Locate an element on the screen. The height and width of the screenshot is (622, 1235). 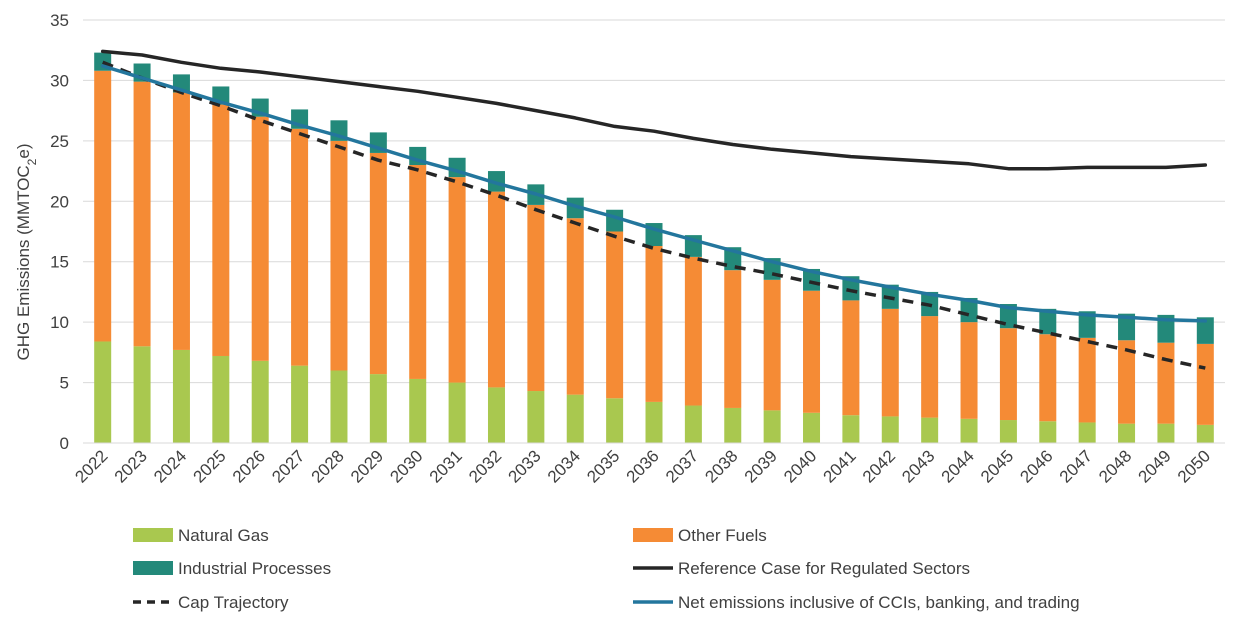
x-tick-label: 2031 is located at coordinates (446, 466).